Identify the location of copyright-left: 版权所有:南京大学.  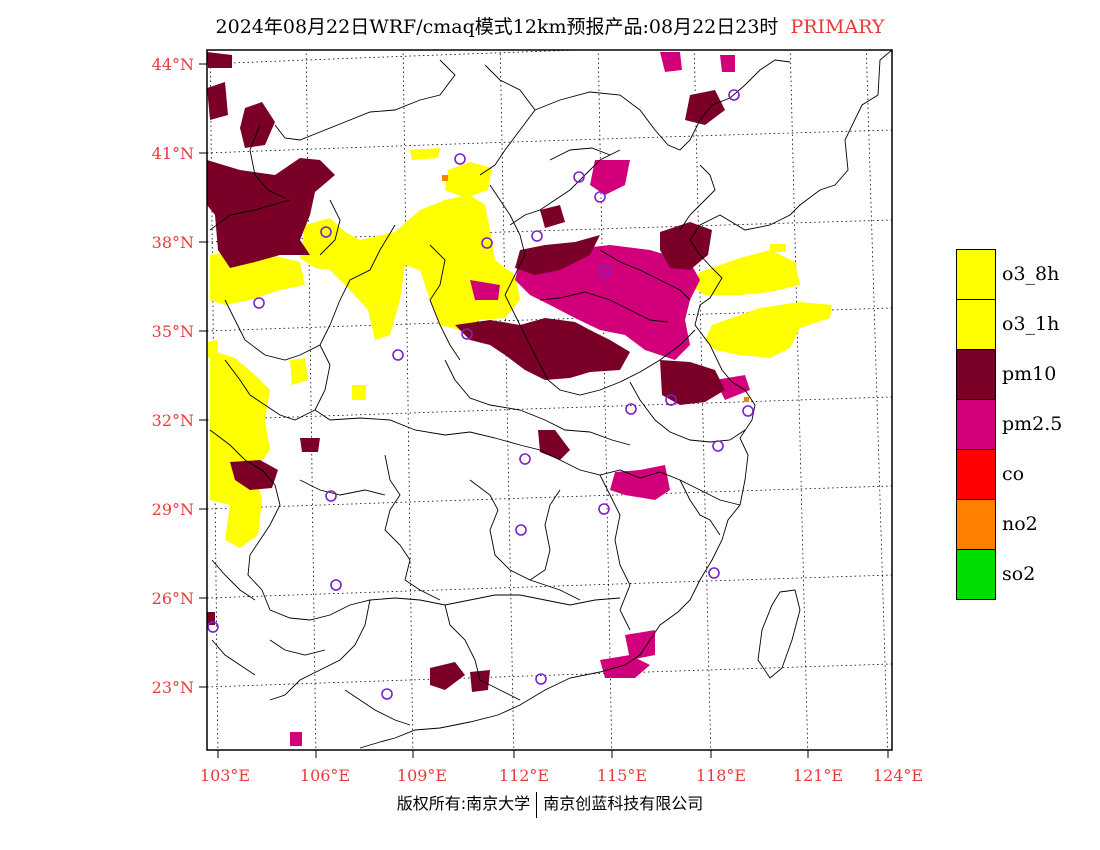
(463, 803).